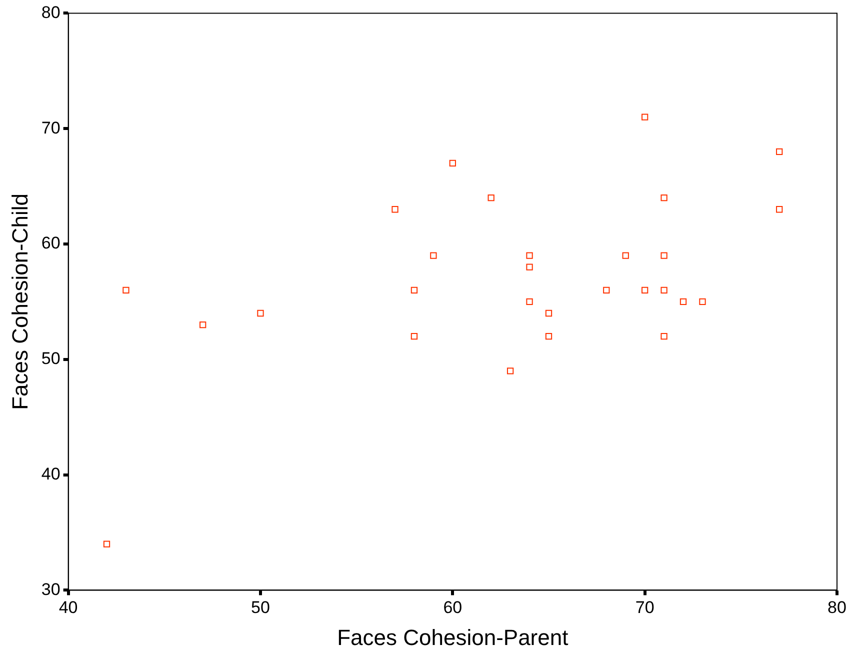 This screenshot has width=851, height=660. Describe the element at coordinates (19, 301) in the screenshot. I see `y-axis-title: Faces Cohesion-Child` at that location.